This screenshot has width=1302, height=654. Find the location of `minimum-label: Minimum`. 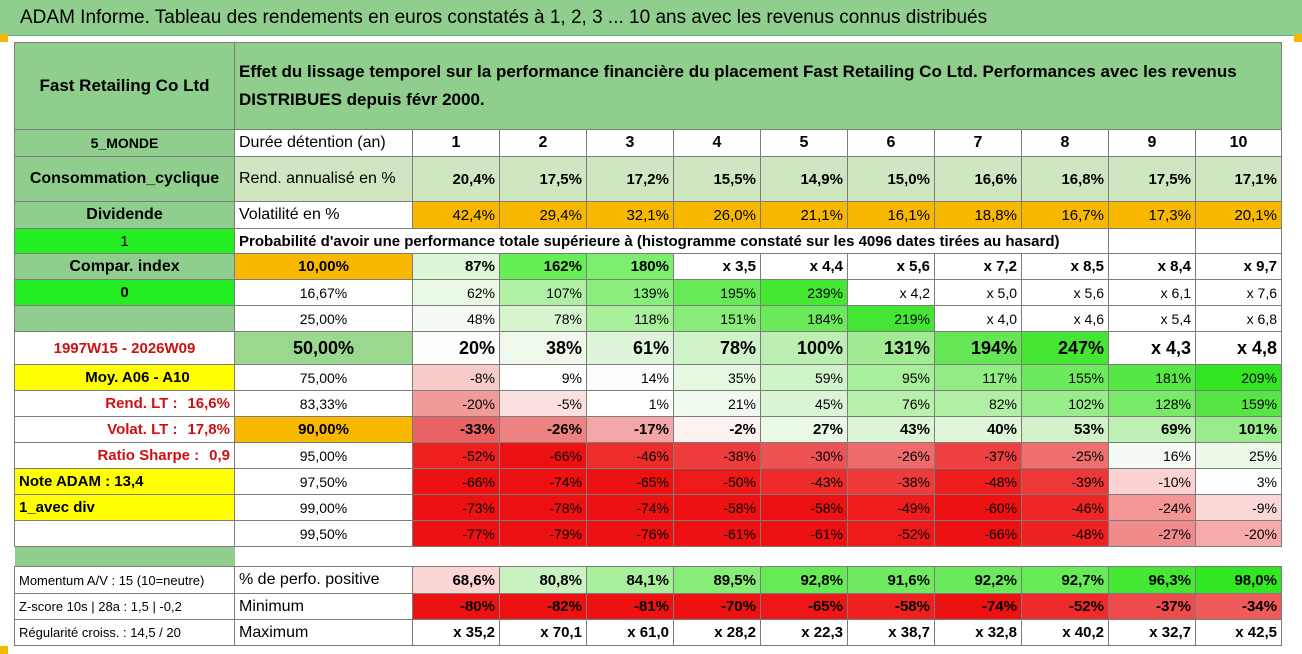

minimum-label: Minimum is located at coordinates (323, 606).